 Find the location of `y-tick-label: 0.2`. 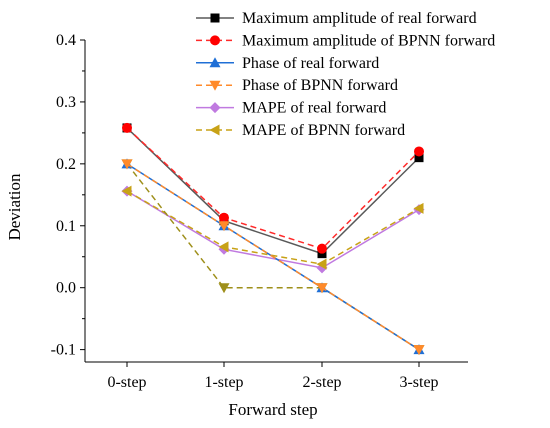

y-tick-label: 0.2 is located at coordinates (66, 164).